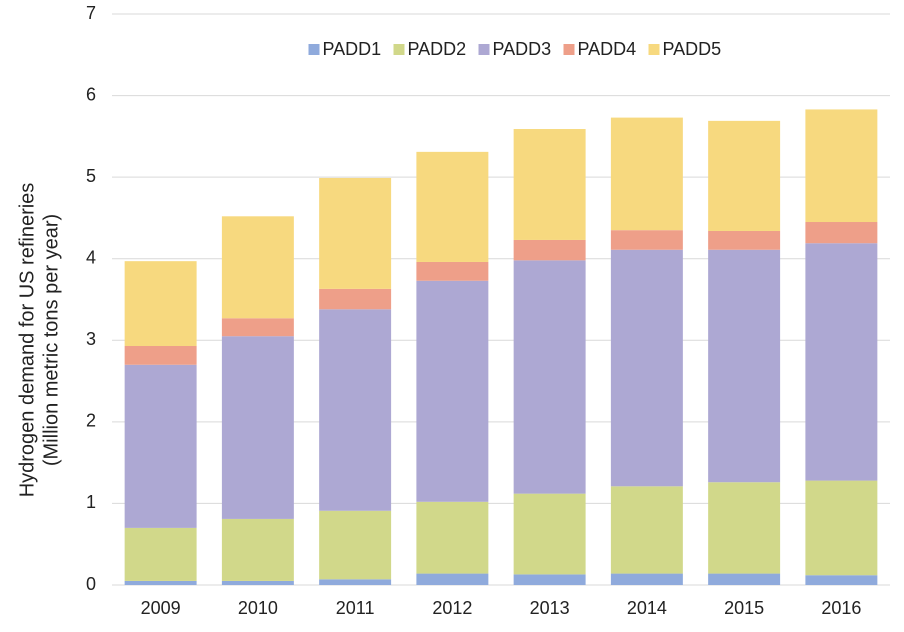 Image resolution: width=904 pixels, height=632 pixels. What do you see at coordinates (91, 13) in the screenshot?
I see `y-tick-label: 7` at bounding box center [91, 13].